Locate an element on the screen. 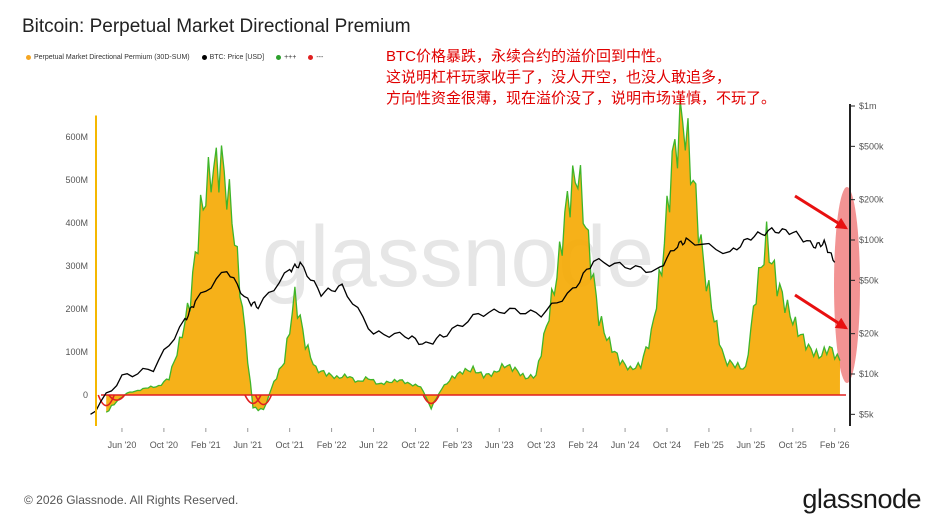 The width and height of the screenshot is (943, 528). x-tick-label: Jun '23 is located at coordinates (499, 445).